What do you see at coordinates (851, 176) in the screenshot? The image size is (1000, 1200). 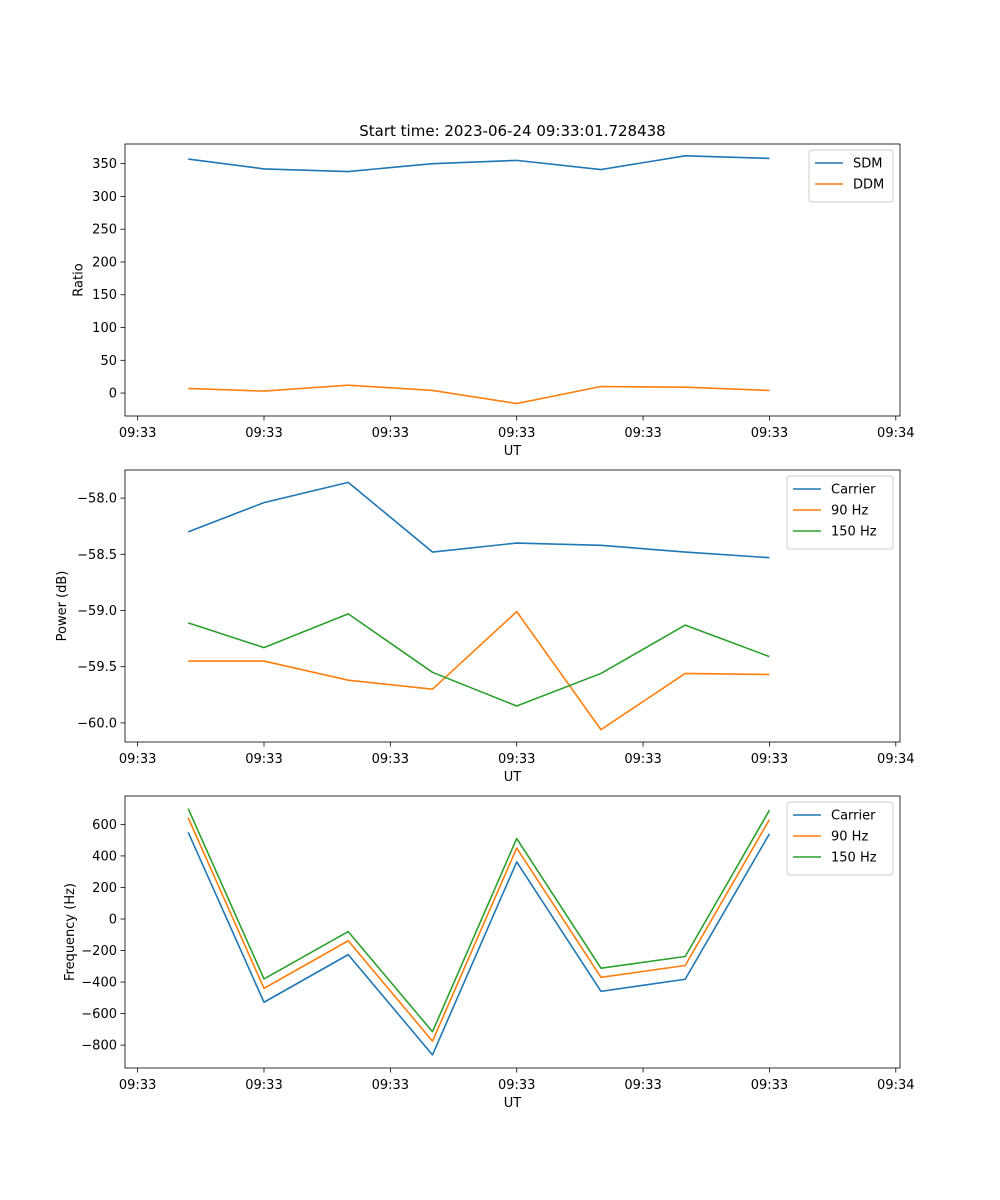 I see `ratio-legend: SDM DDM` at bounding box center [851, 176].